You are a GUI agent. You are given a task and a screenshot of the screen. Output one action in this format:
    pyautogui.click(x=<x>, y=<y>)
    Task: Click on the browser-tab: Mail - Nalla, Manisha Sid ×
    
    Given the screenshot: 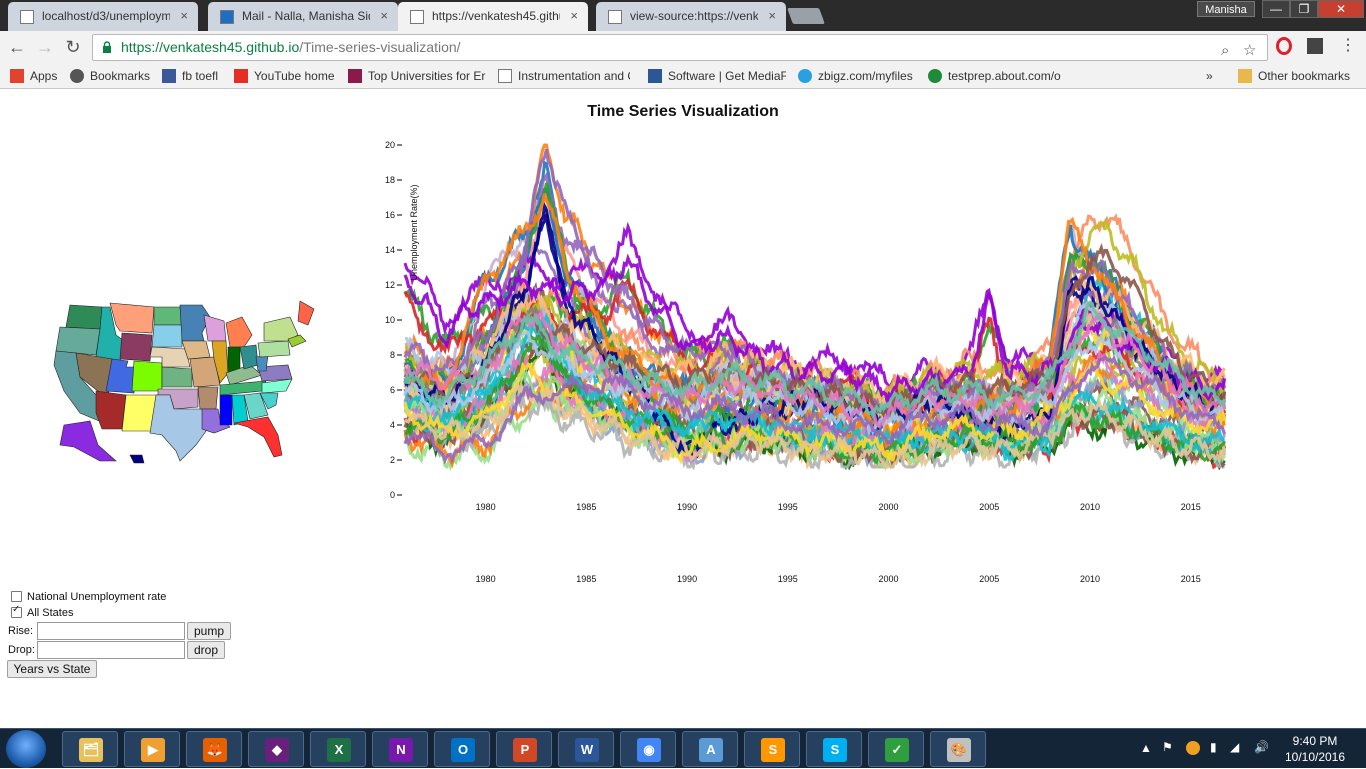 What is the action you would take?
    pyautogui.click(x=303, y=16)
    